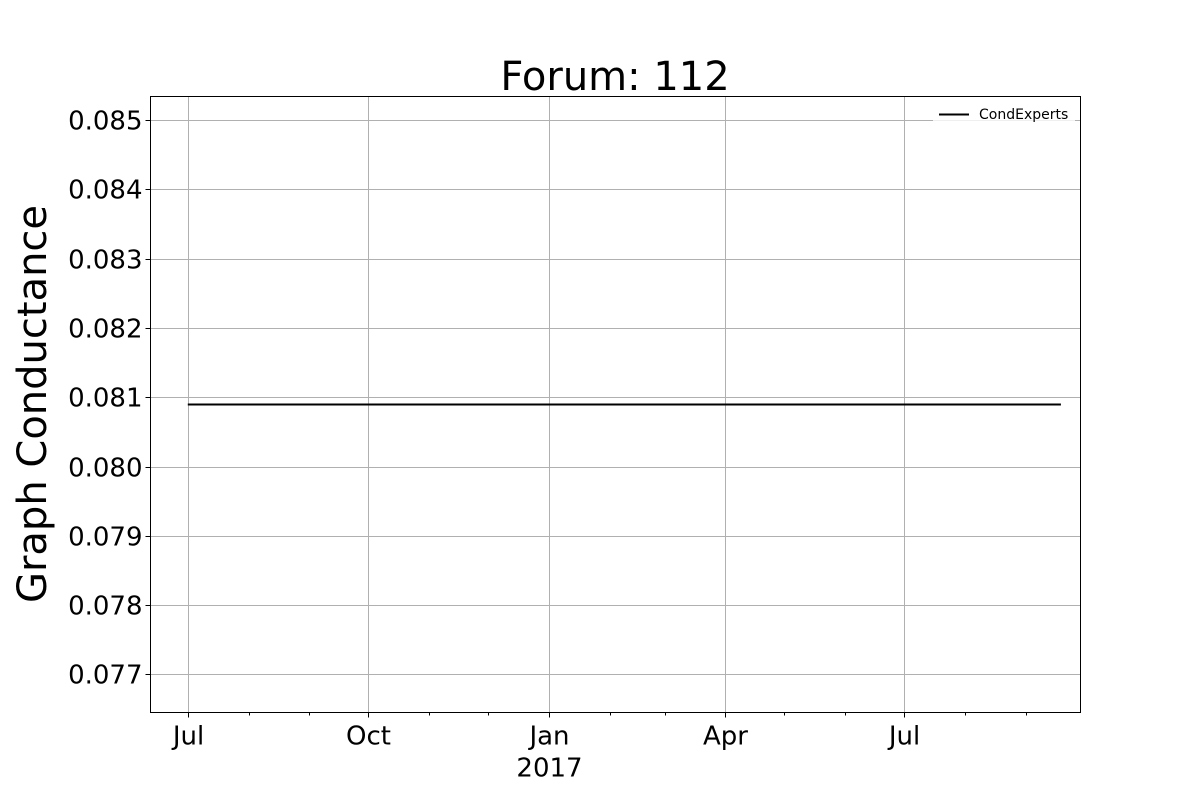 The image size is (1200, 800). What do you see at coordinates (614, 77) in the screenshot?
I see `chart-title: Forum: 112` at bounding box center [614, 77].